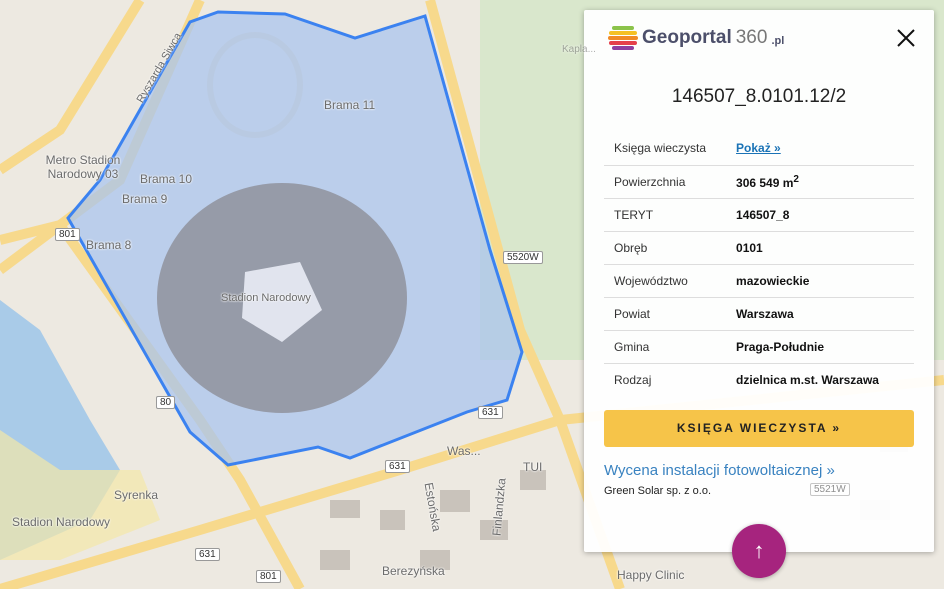 Image resolution: width=944 pixels, height=589 pixels. Describe the element at coordinates (822, 182) in the screenshot. I see `row-value: 306 549 m2` at that location.